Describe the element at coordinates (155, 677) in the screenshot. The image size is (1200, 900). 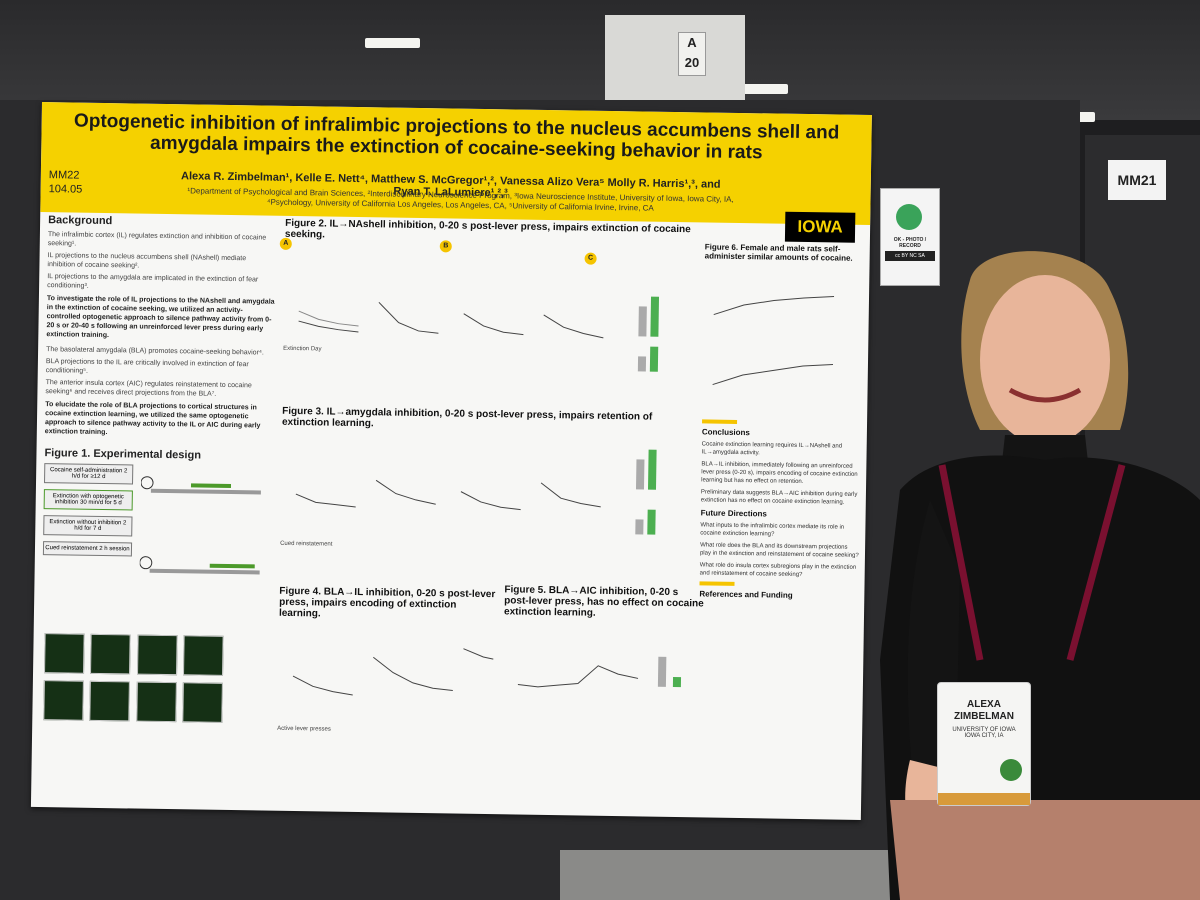
I see `histology-images` at that location.